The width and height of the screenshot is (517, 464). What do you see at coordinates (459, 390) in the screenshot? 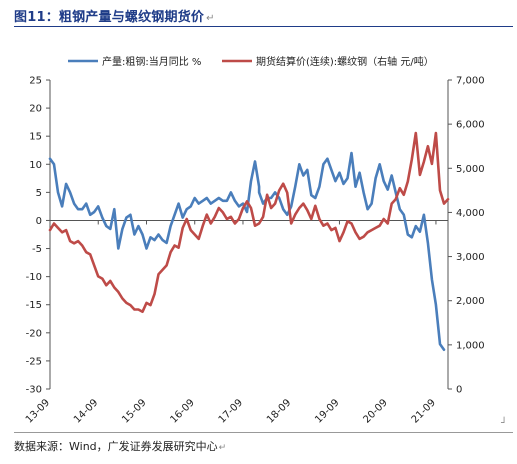
I see `right-tick-label: 0` at bounding box center [459, 390].